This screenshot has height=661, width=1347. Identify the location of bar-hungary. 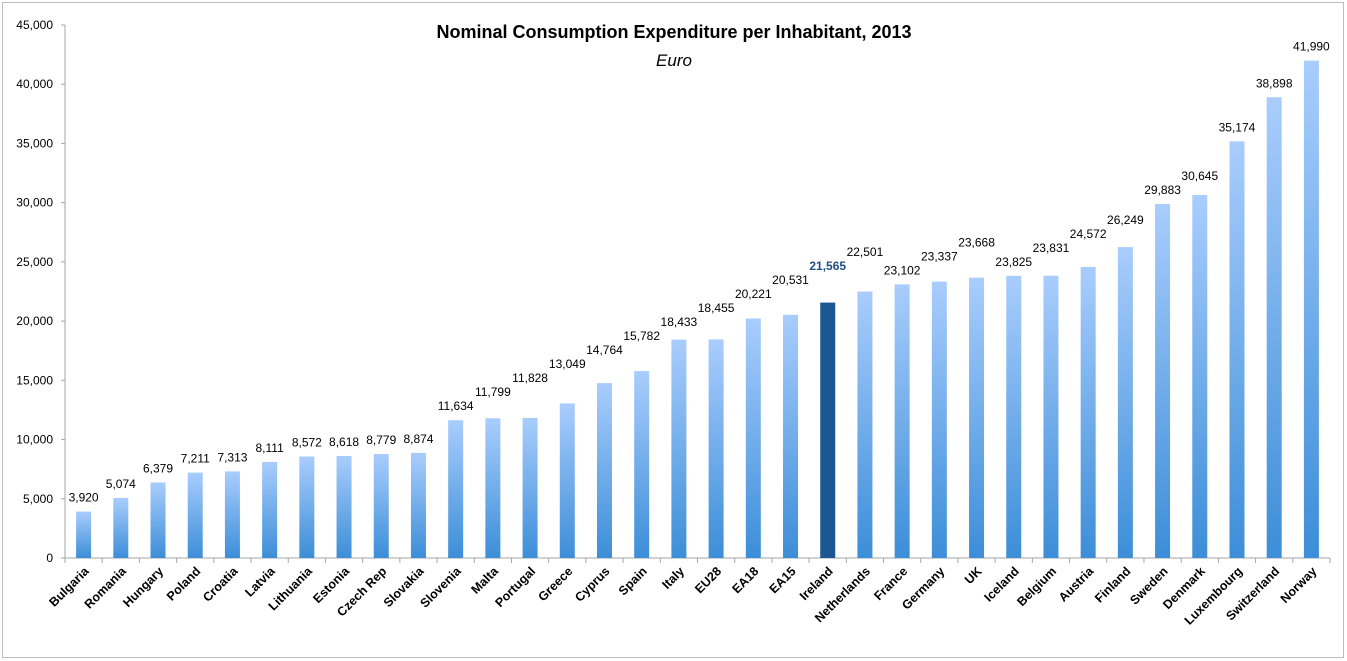
(158, 520).